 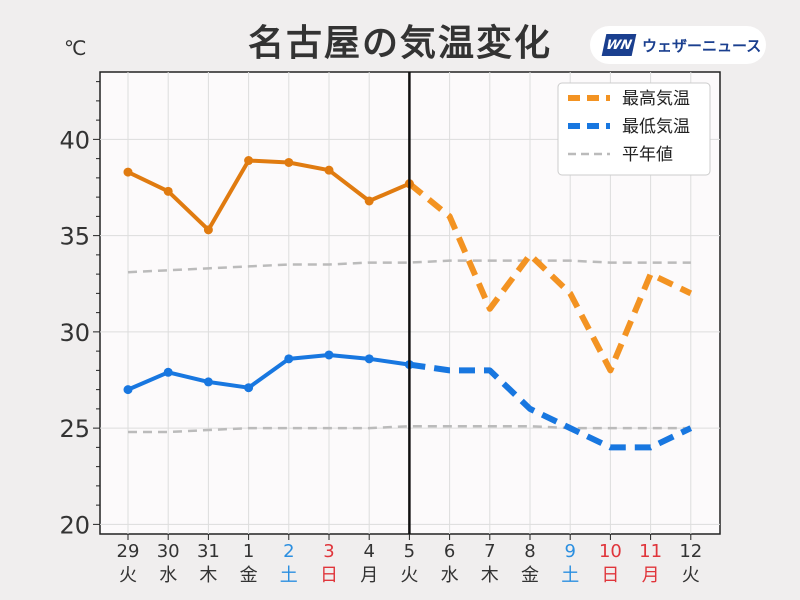 I want to click on y-tick-label: 30, so click(x=74, y=333).